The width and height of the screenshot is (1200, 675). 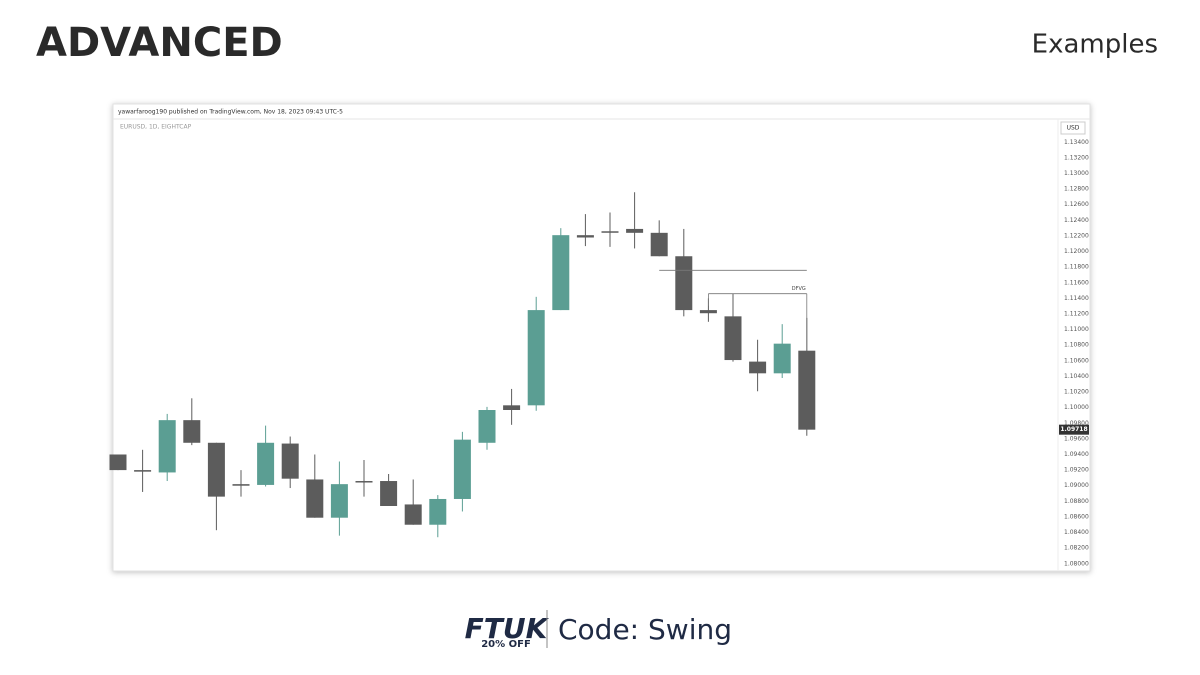 What do you see at coordinates (1076, 298) in the screenshot?
I see `y-tick-label: 1.11400` at bounding box center [1076, 298].